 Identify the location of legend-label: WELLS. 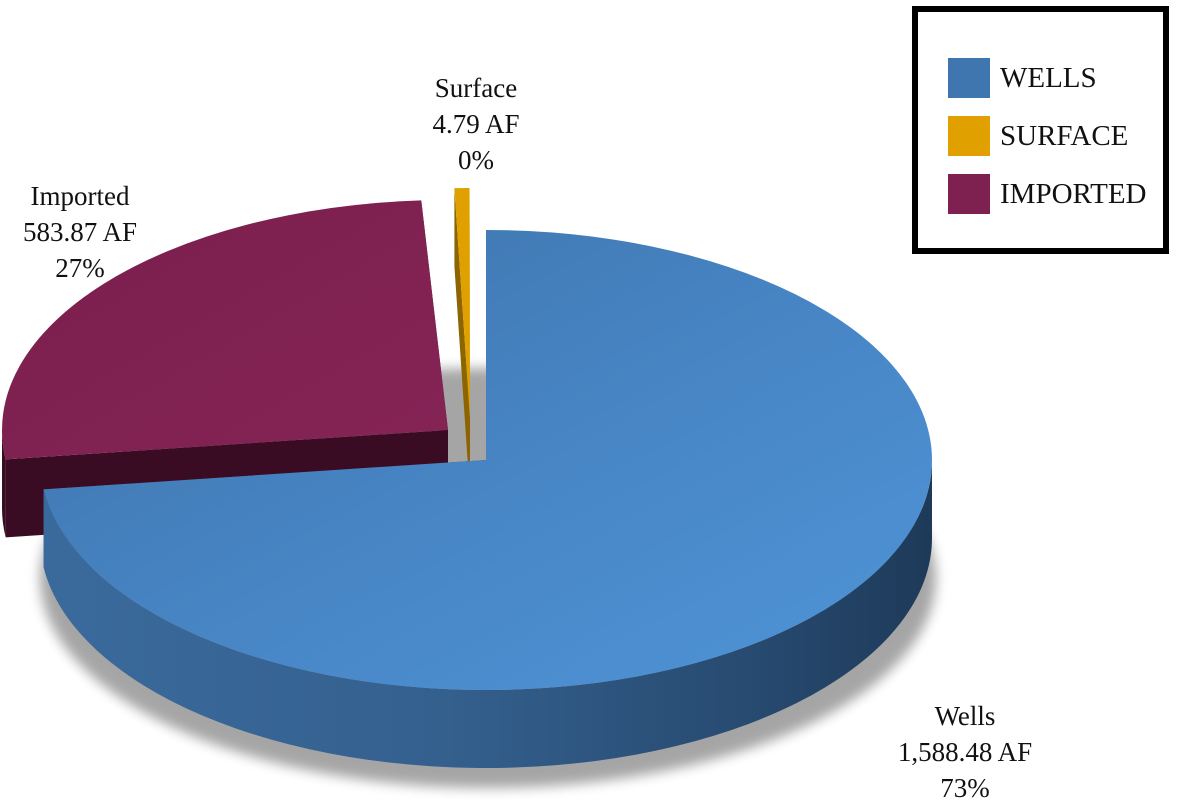
(1048, 77).